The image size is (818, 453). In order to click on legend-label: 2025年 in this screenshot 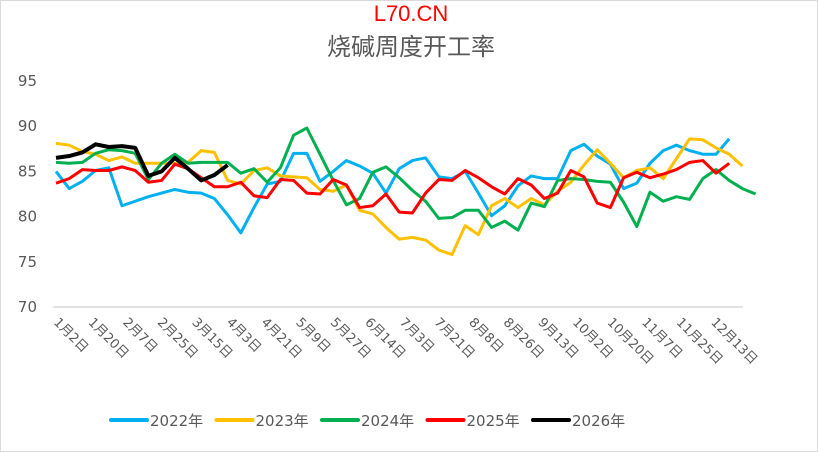, I will do `click(493, 421)`.